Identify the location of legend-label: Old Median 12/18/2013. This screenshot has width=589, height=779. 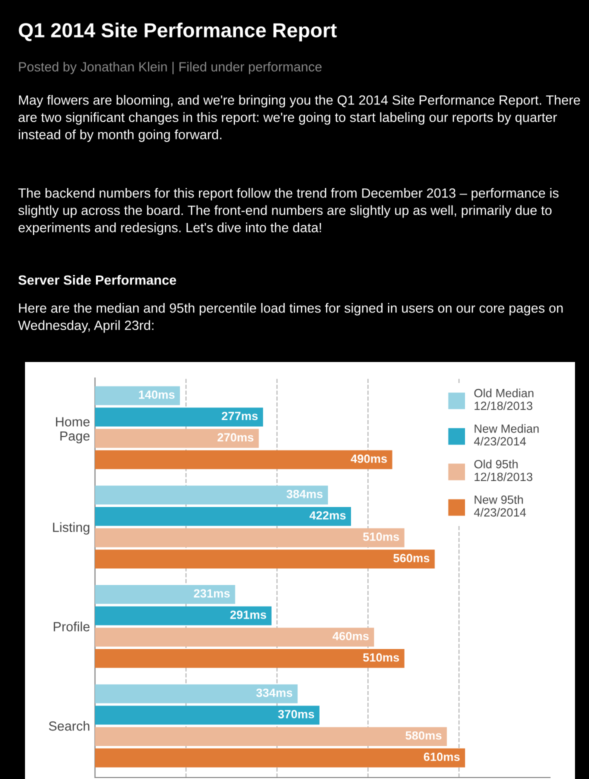
(504, 399).